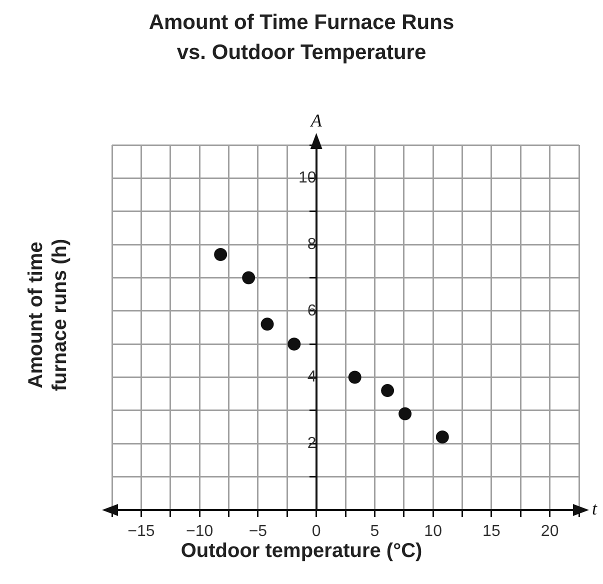 The width and height of the screenshot is (603, 584). What do you see at coordinates (595, 508) in the screenshot?
I see `text: t` at bounding box center [595, 508].